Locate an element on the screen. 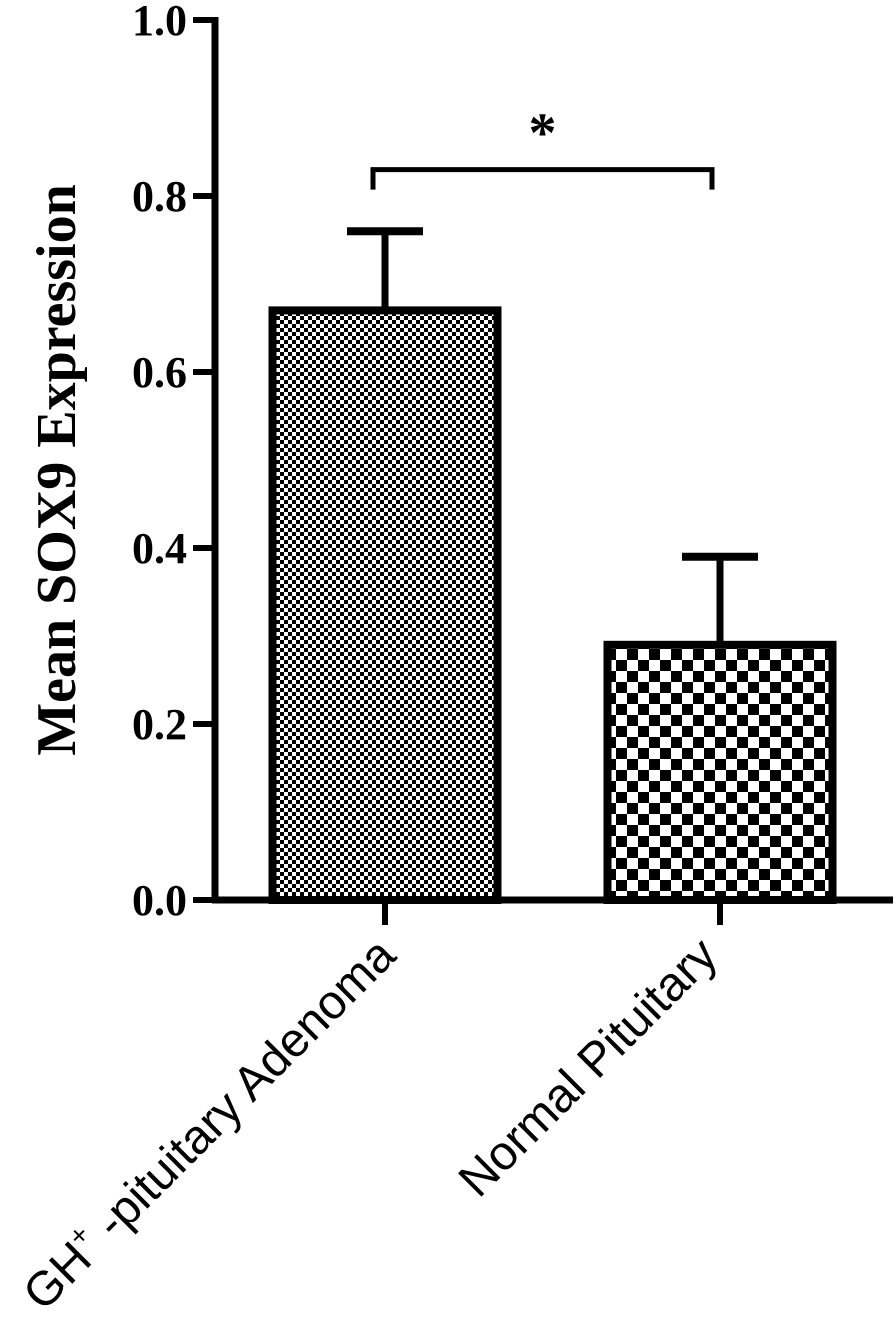  significance-bracket: * is located at coordinates (542, 146).